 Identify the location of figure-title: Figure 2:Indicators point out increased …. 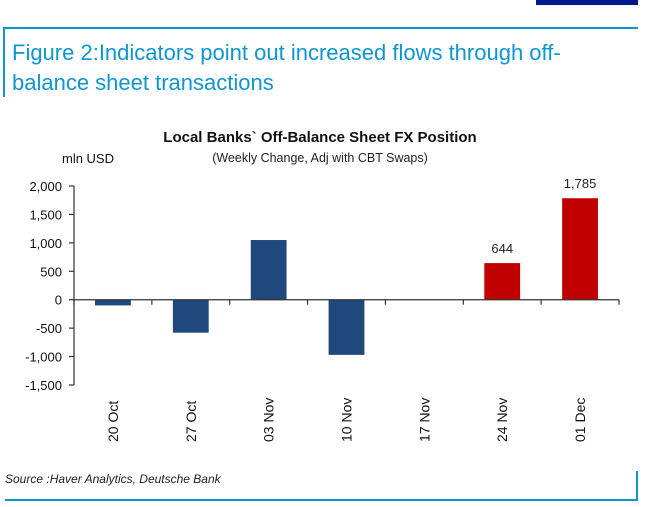
(286, 67).